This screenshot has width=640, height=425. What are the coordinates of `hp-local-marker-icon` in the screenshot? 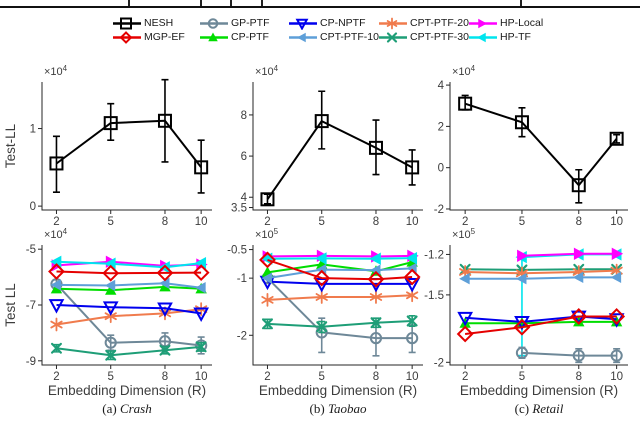 It's located at (483, 23).